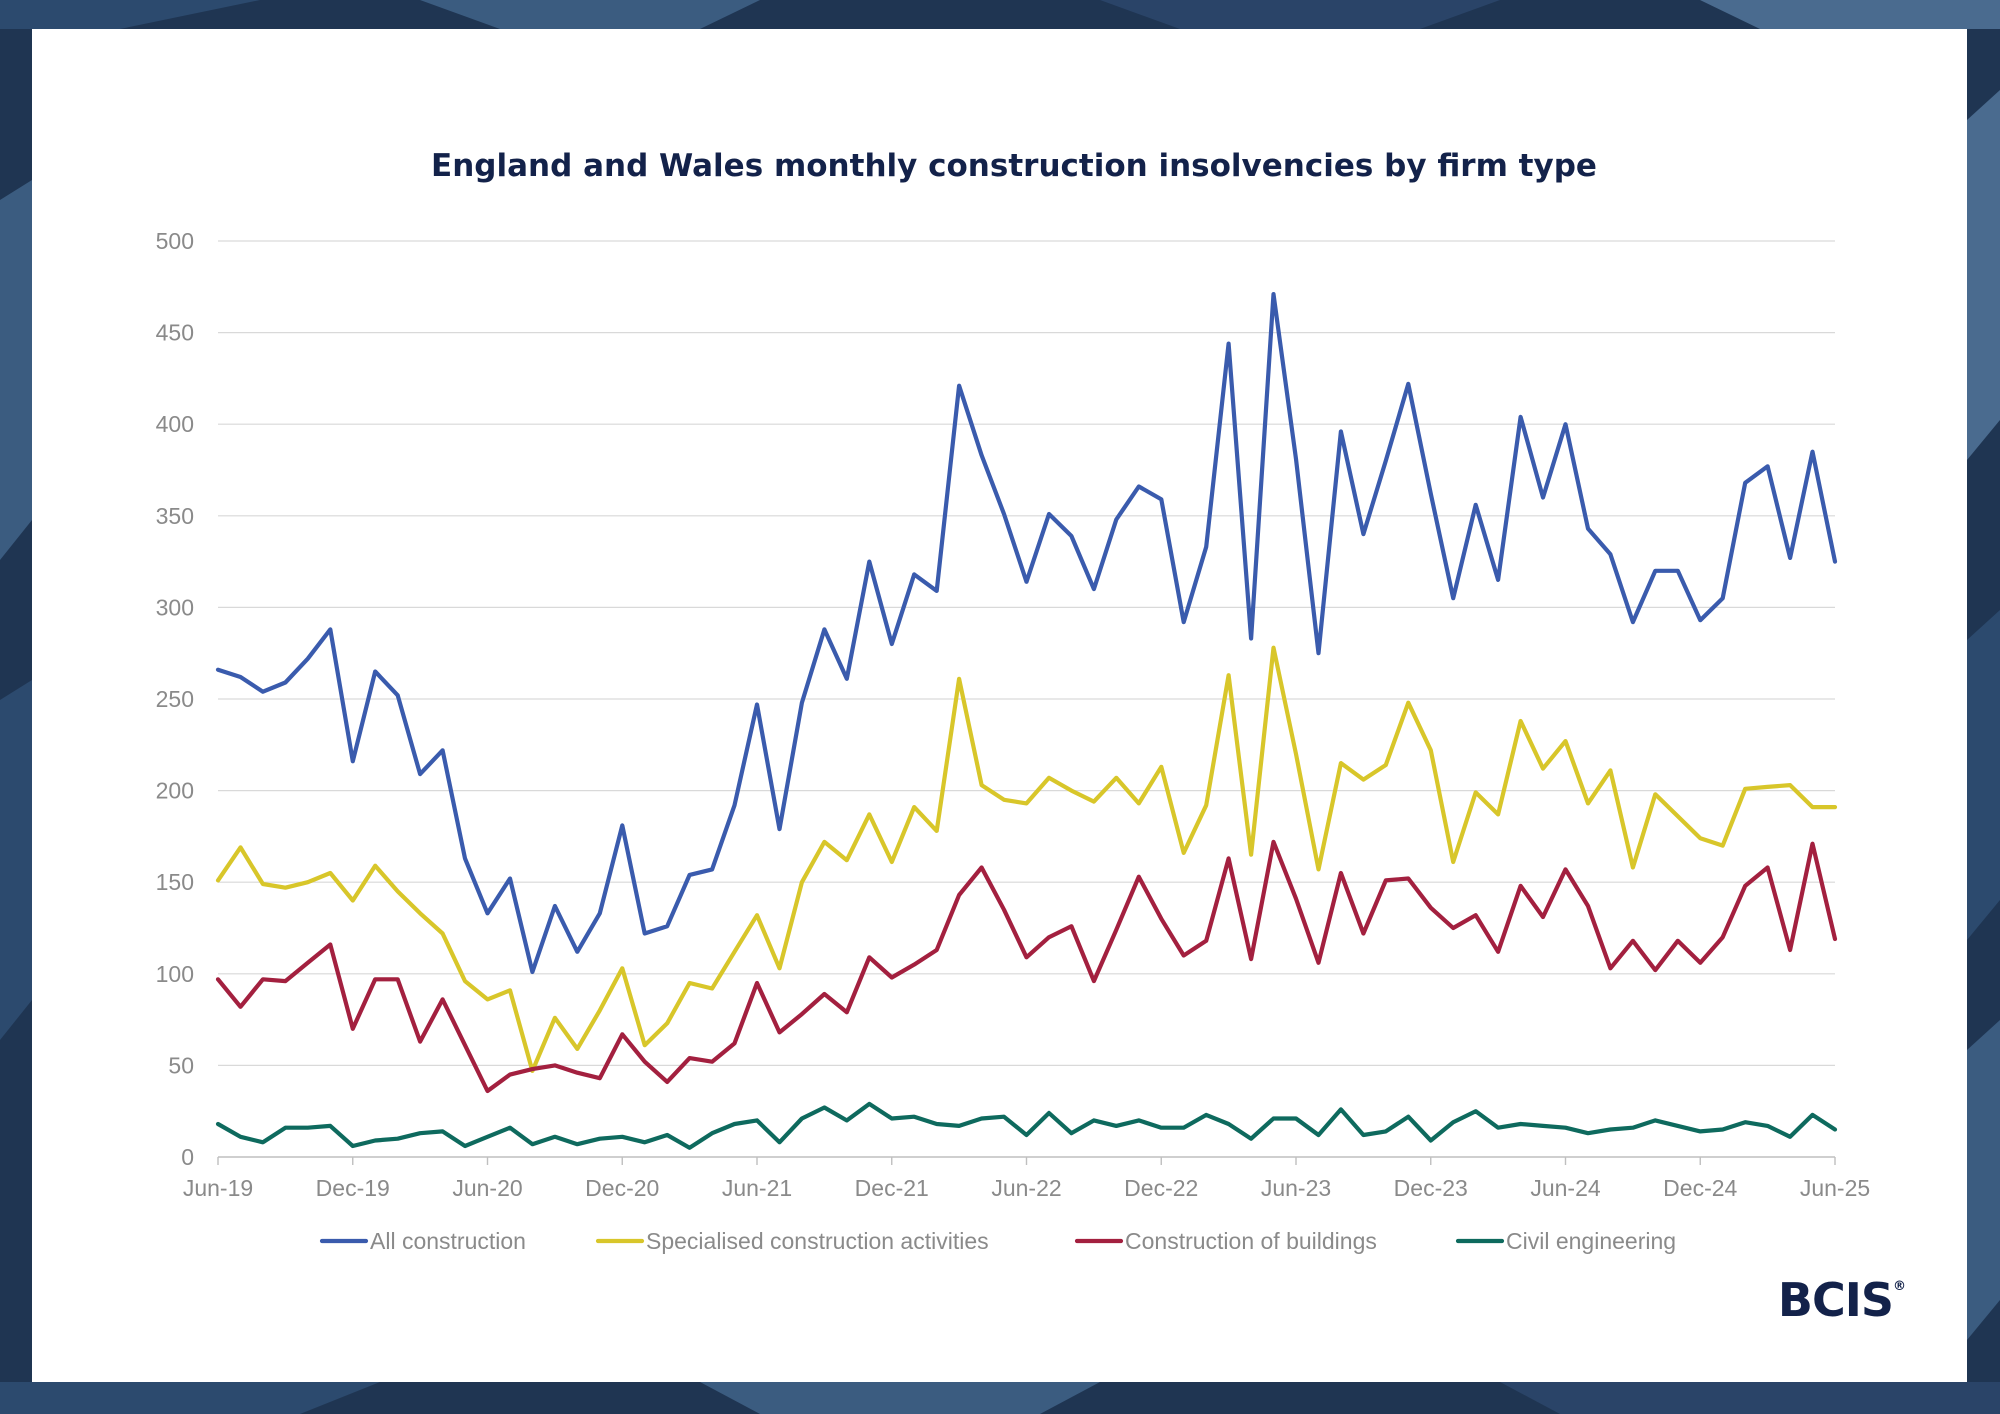 This screenshot has height=1414, width=2000. Describe the element at coordinates (175, 424) in the screenshot. I see `y-tick-label: 400` at that location.